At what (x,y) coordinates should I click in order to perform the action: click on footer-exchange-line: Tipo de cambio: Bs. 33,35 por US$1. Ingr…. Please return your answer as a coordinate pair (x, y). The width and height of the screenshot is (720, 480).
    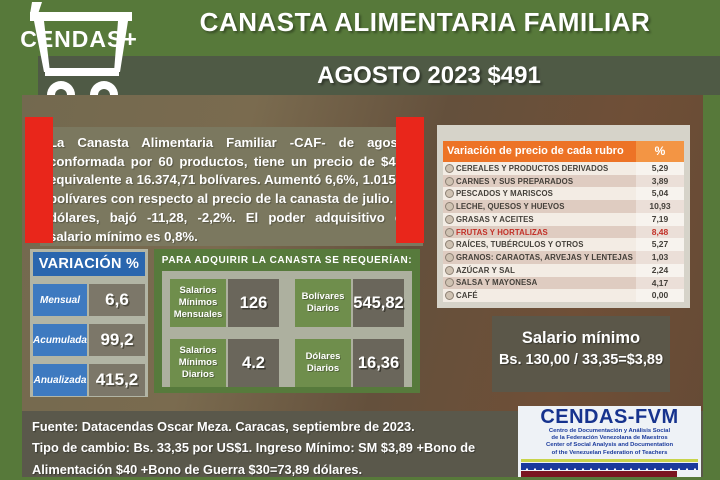
    Looking at the image, I should click on (254, 448).